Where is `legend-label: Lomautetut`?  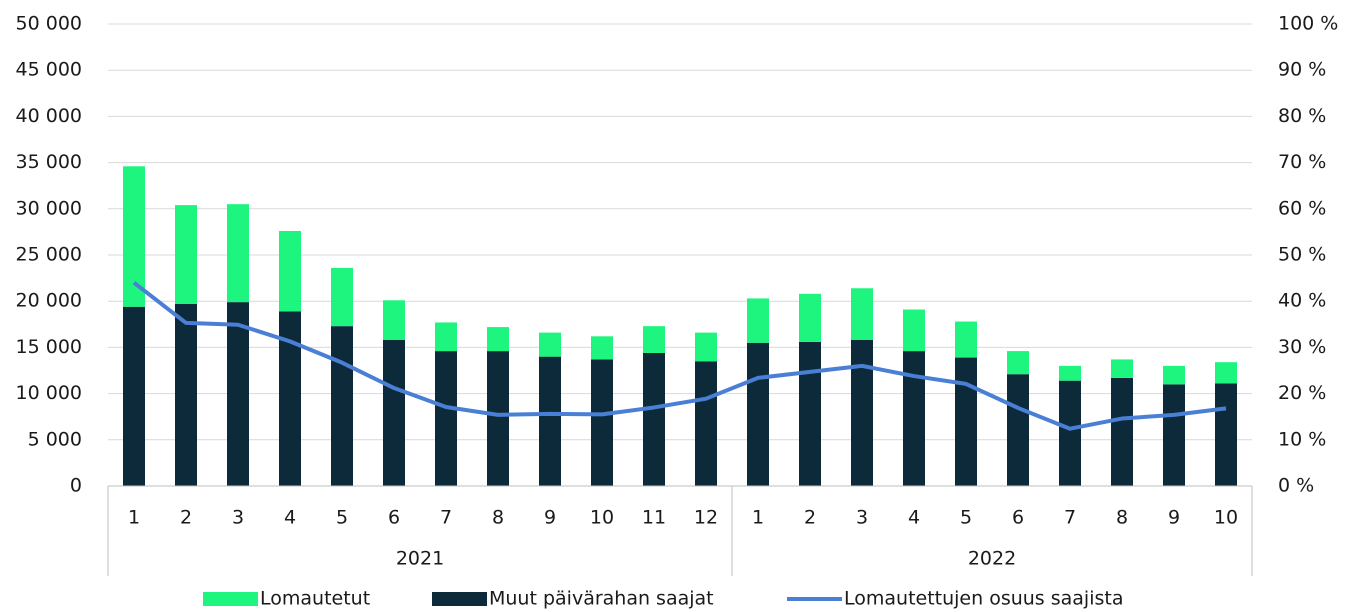 legend-label: Lomautetut is located at coordinates (315, 599).